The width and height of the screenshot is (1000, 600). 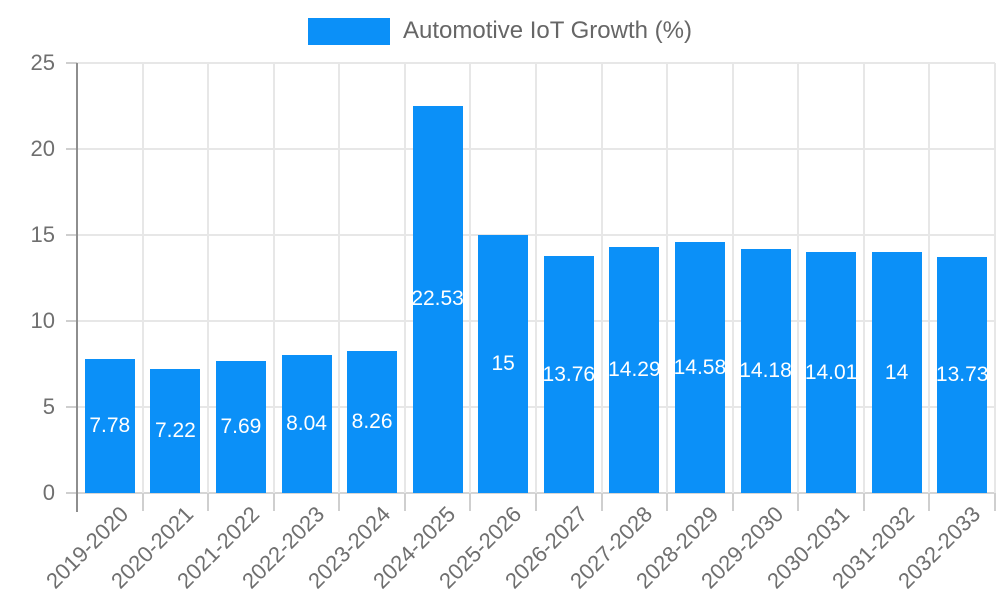 I want to click on y-tick-label: 15, so click(x=42, y=234).